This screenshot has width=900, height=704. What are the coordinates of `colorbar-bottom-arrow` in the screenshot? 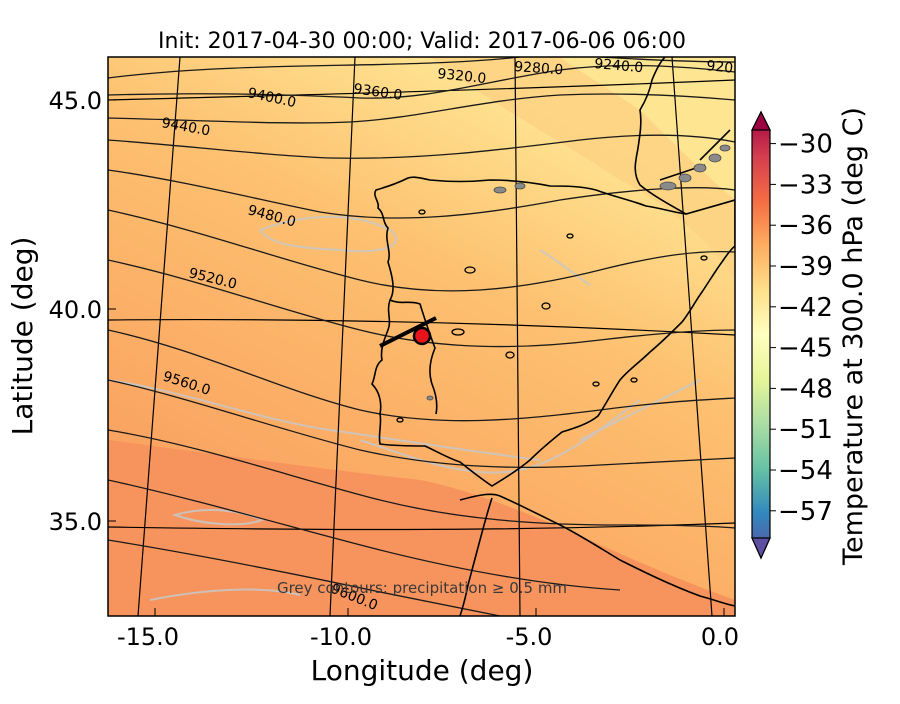 It's located at (761, 548).